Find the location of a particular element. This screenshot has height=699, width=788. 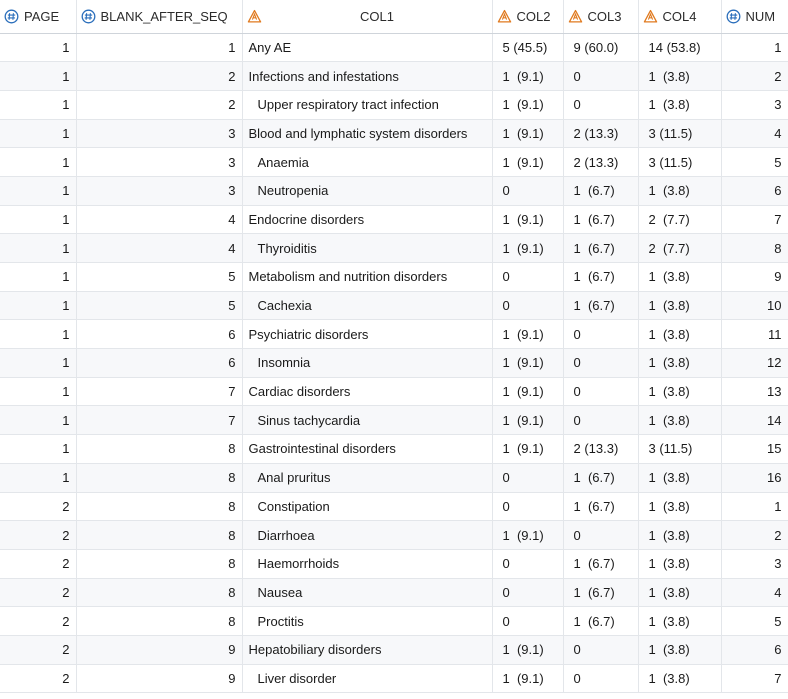

table-row: 2 8 Nausea 0 1 (6.7) 1 (3.8) 4 is located at coordinates (394, 593).